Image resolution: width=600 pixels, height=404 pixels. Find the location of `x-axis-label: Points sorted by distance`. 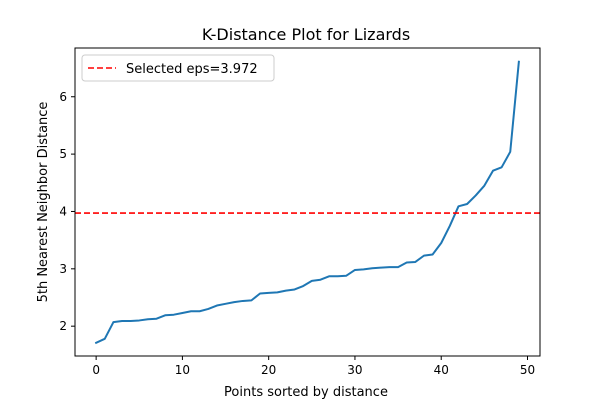

x-axis-label: Points sorted by distance is located at coordinates (306, 392).